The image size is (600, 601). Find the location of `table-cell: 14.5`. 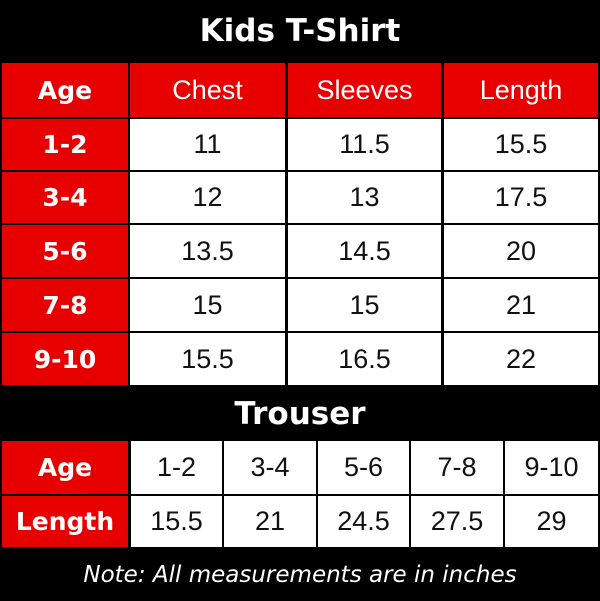

table-cell: 14.5 is located at coordinates (364, 251).